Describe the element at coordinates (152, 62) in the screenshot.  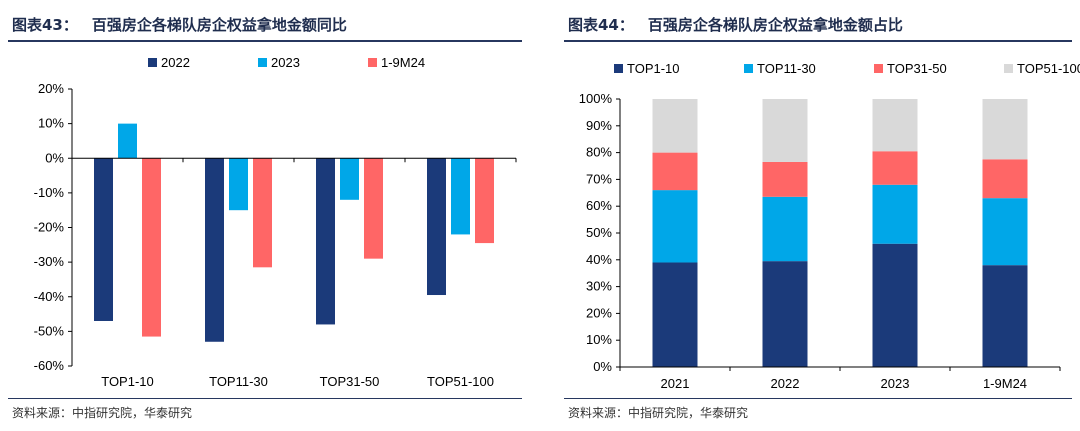
I see `legend-swatch-2022` at that location.